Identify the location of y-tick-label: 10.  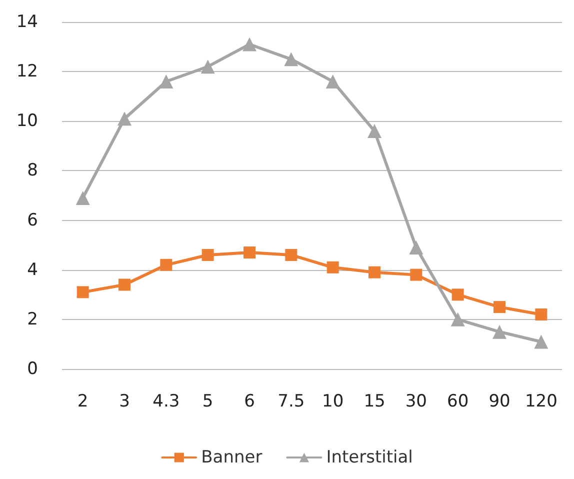
(27, 121).